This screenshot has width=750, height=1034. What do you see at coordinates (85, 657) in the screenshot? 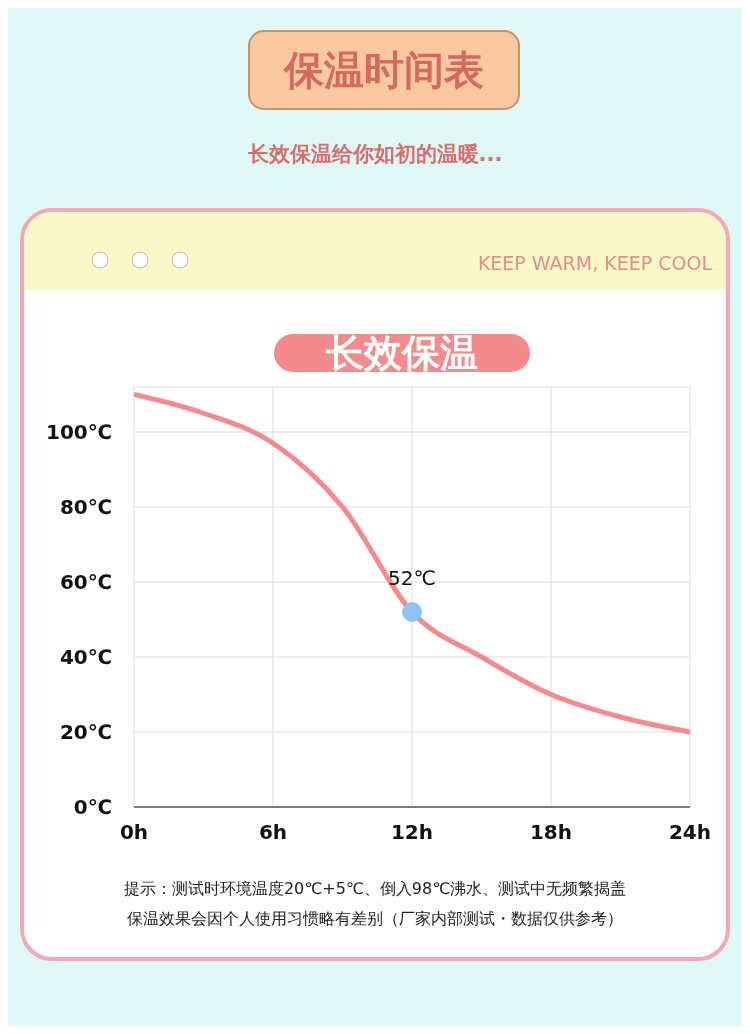
I see `y-tick-label: 40℃` at bounding box center [85, 657].